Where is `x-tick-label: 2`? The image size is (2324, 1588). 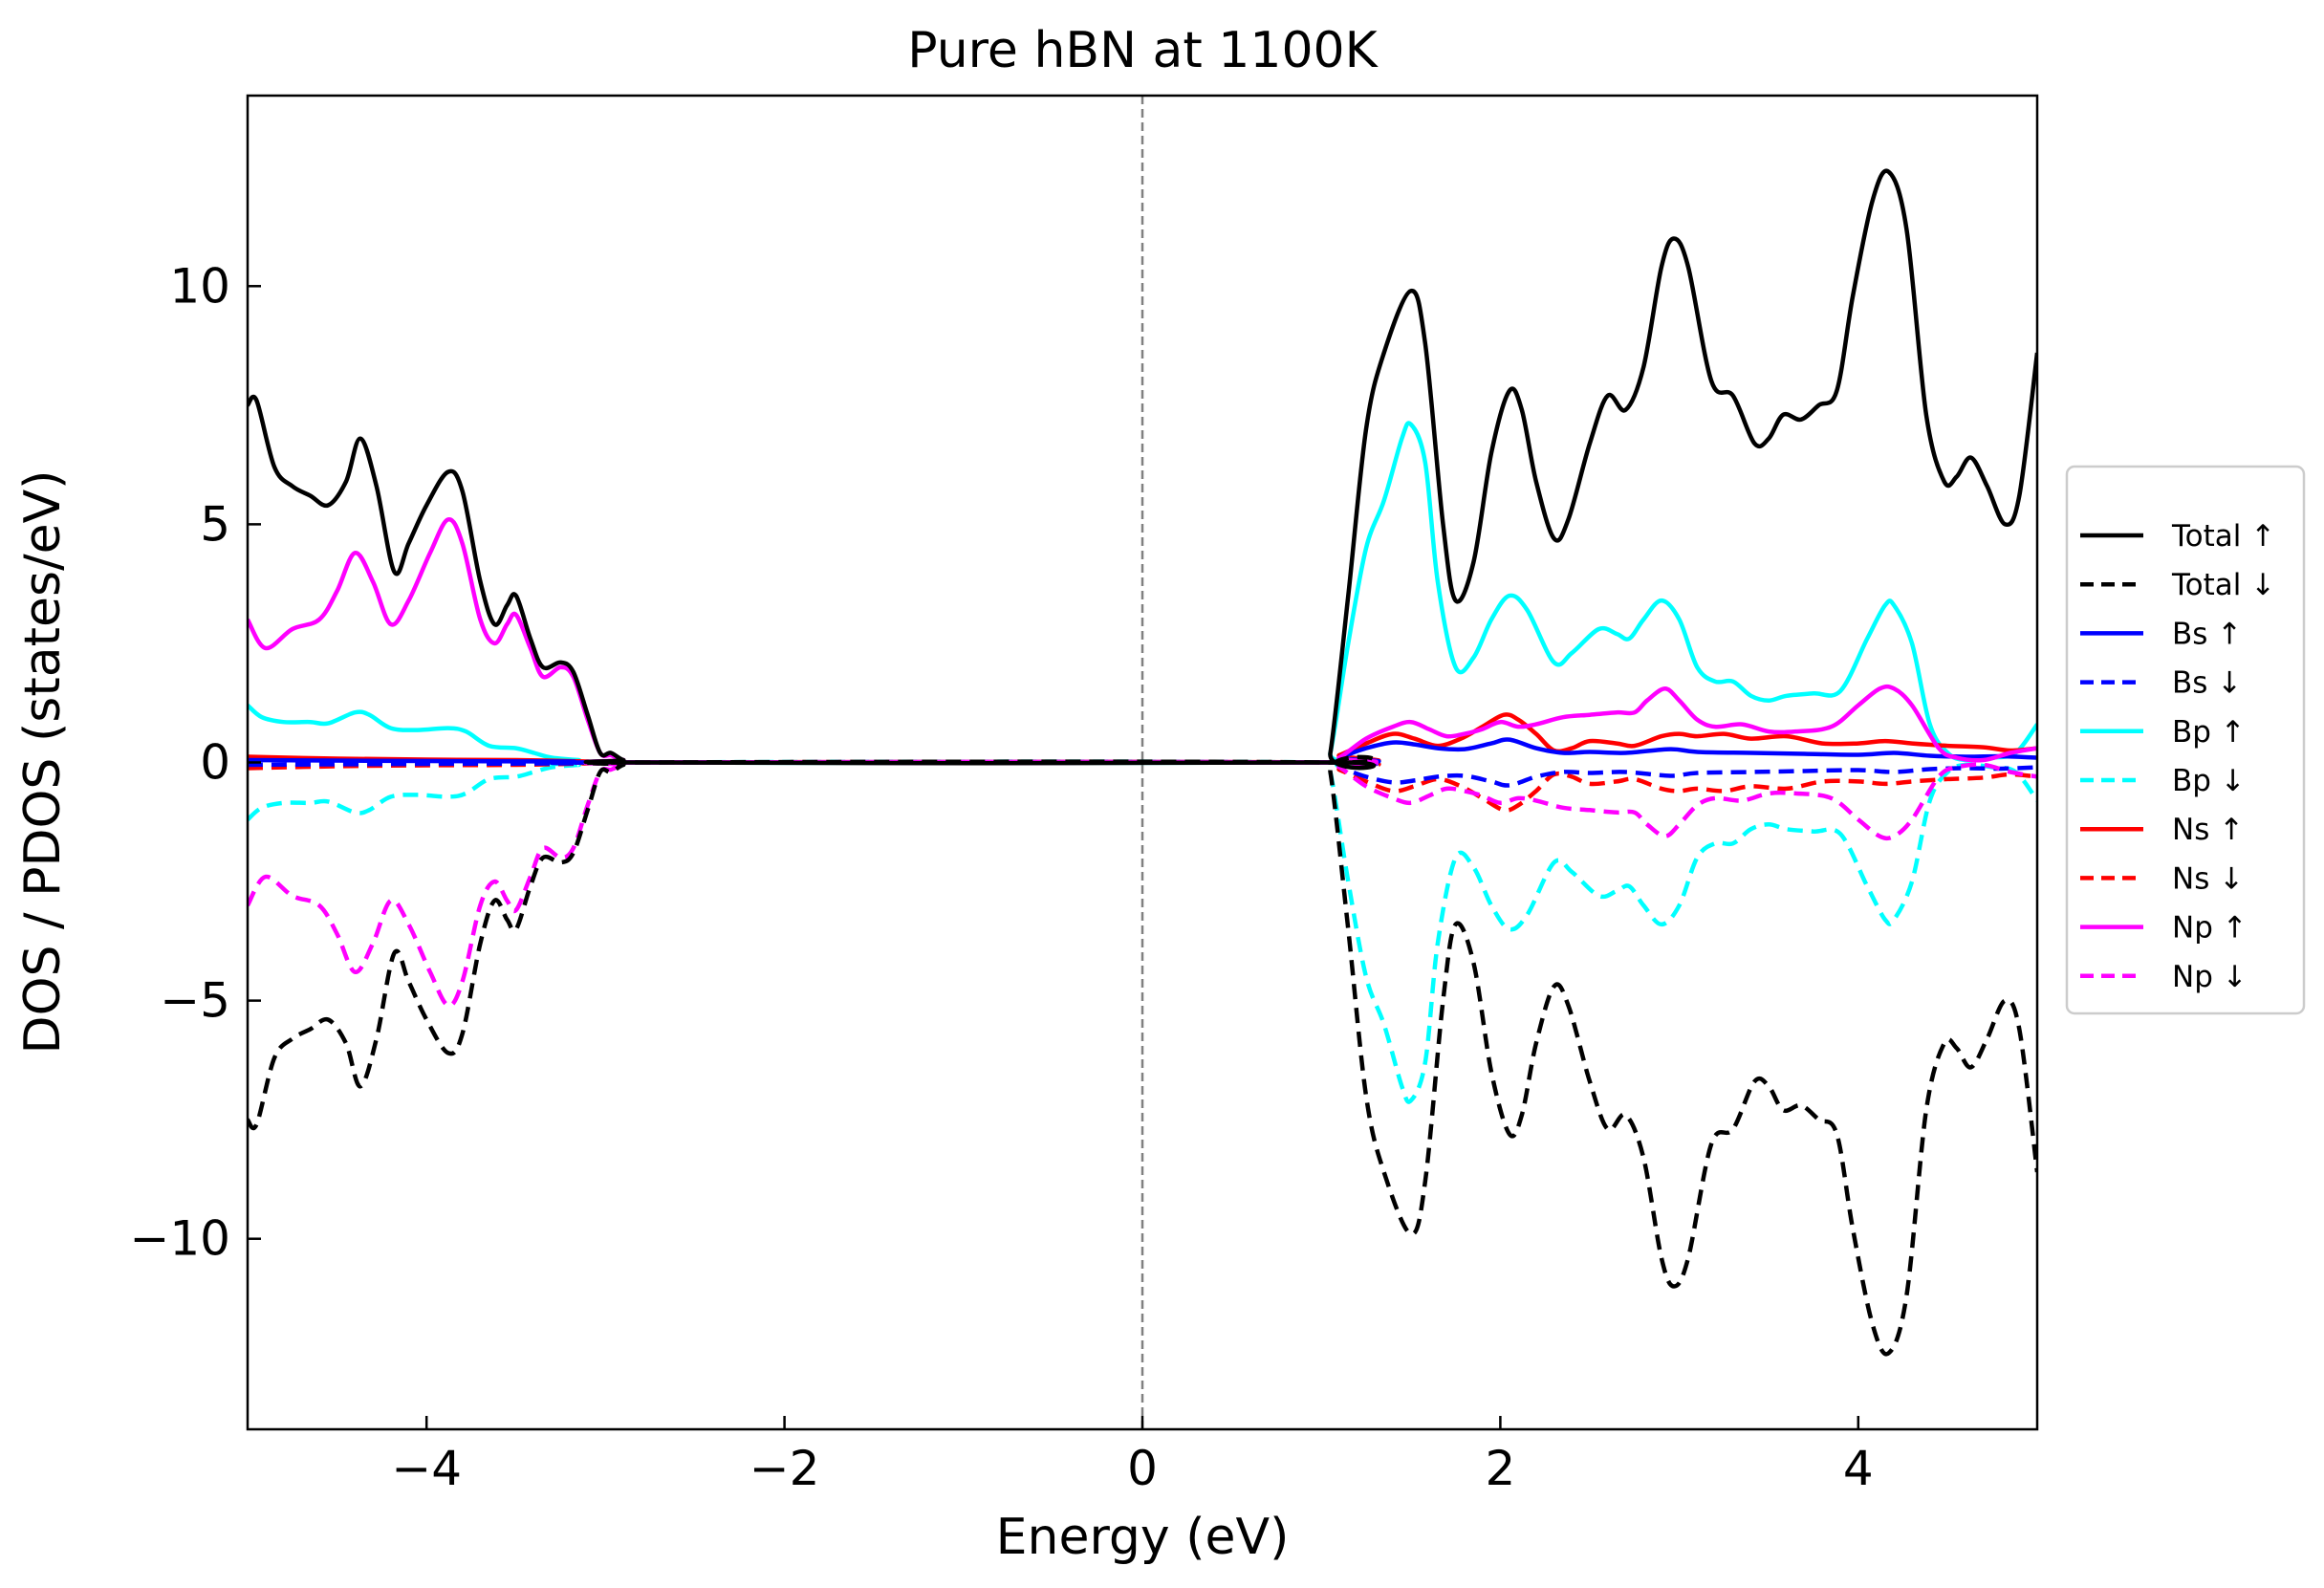
x-tick-label: 2 is located at coordinates (1500, 1468).